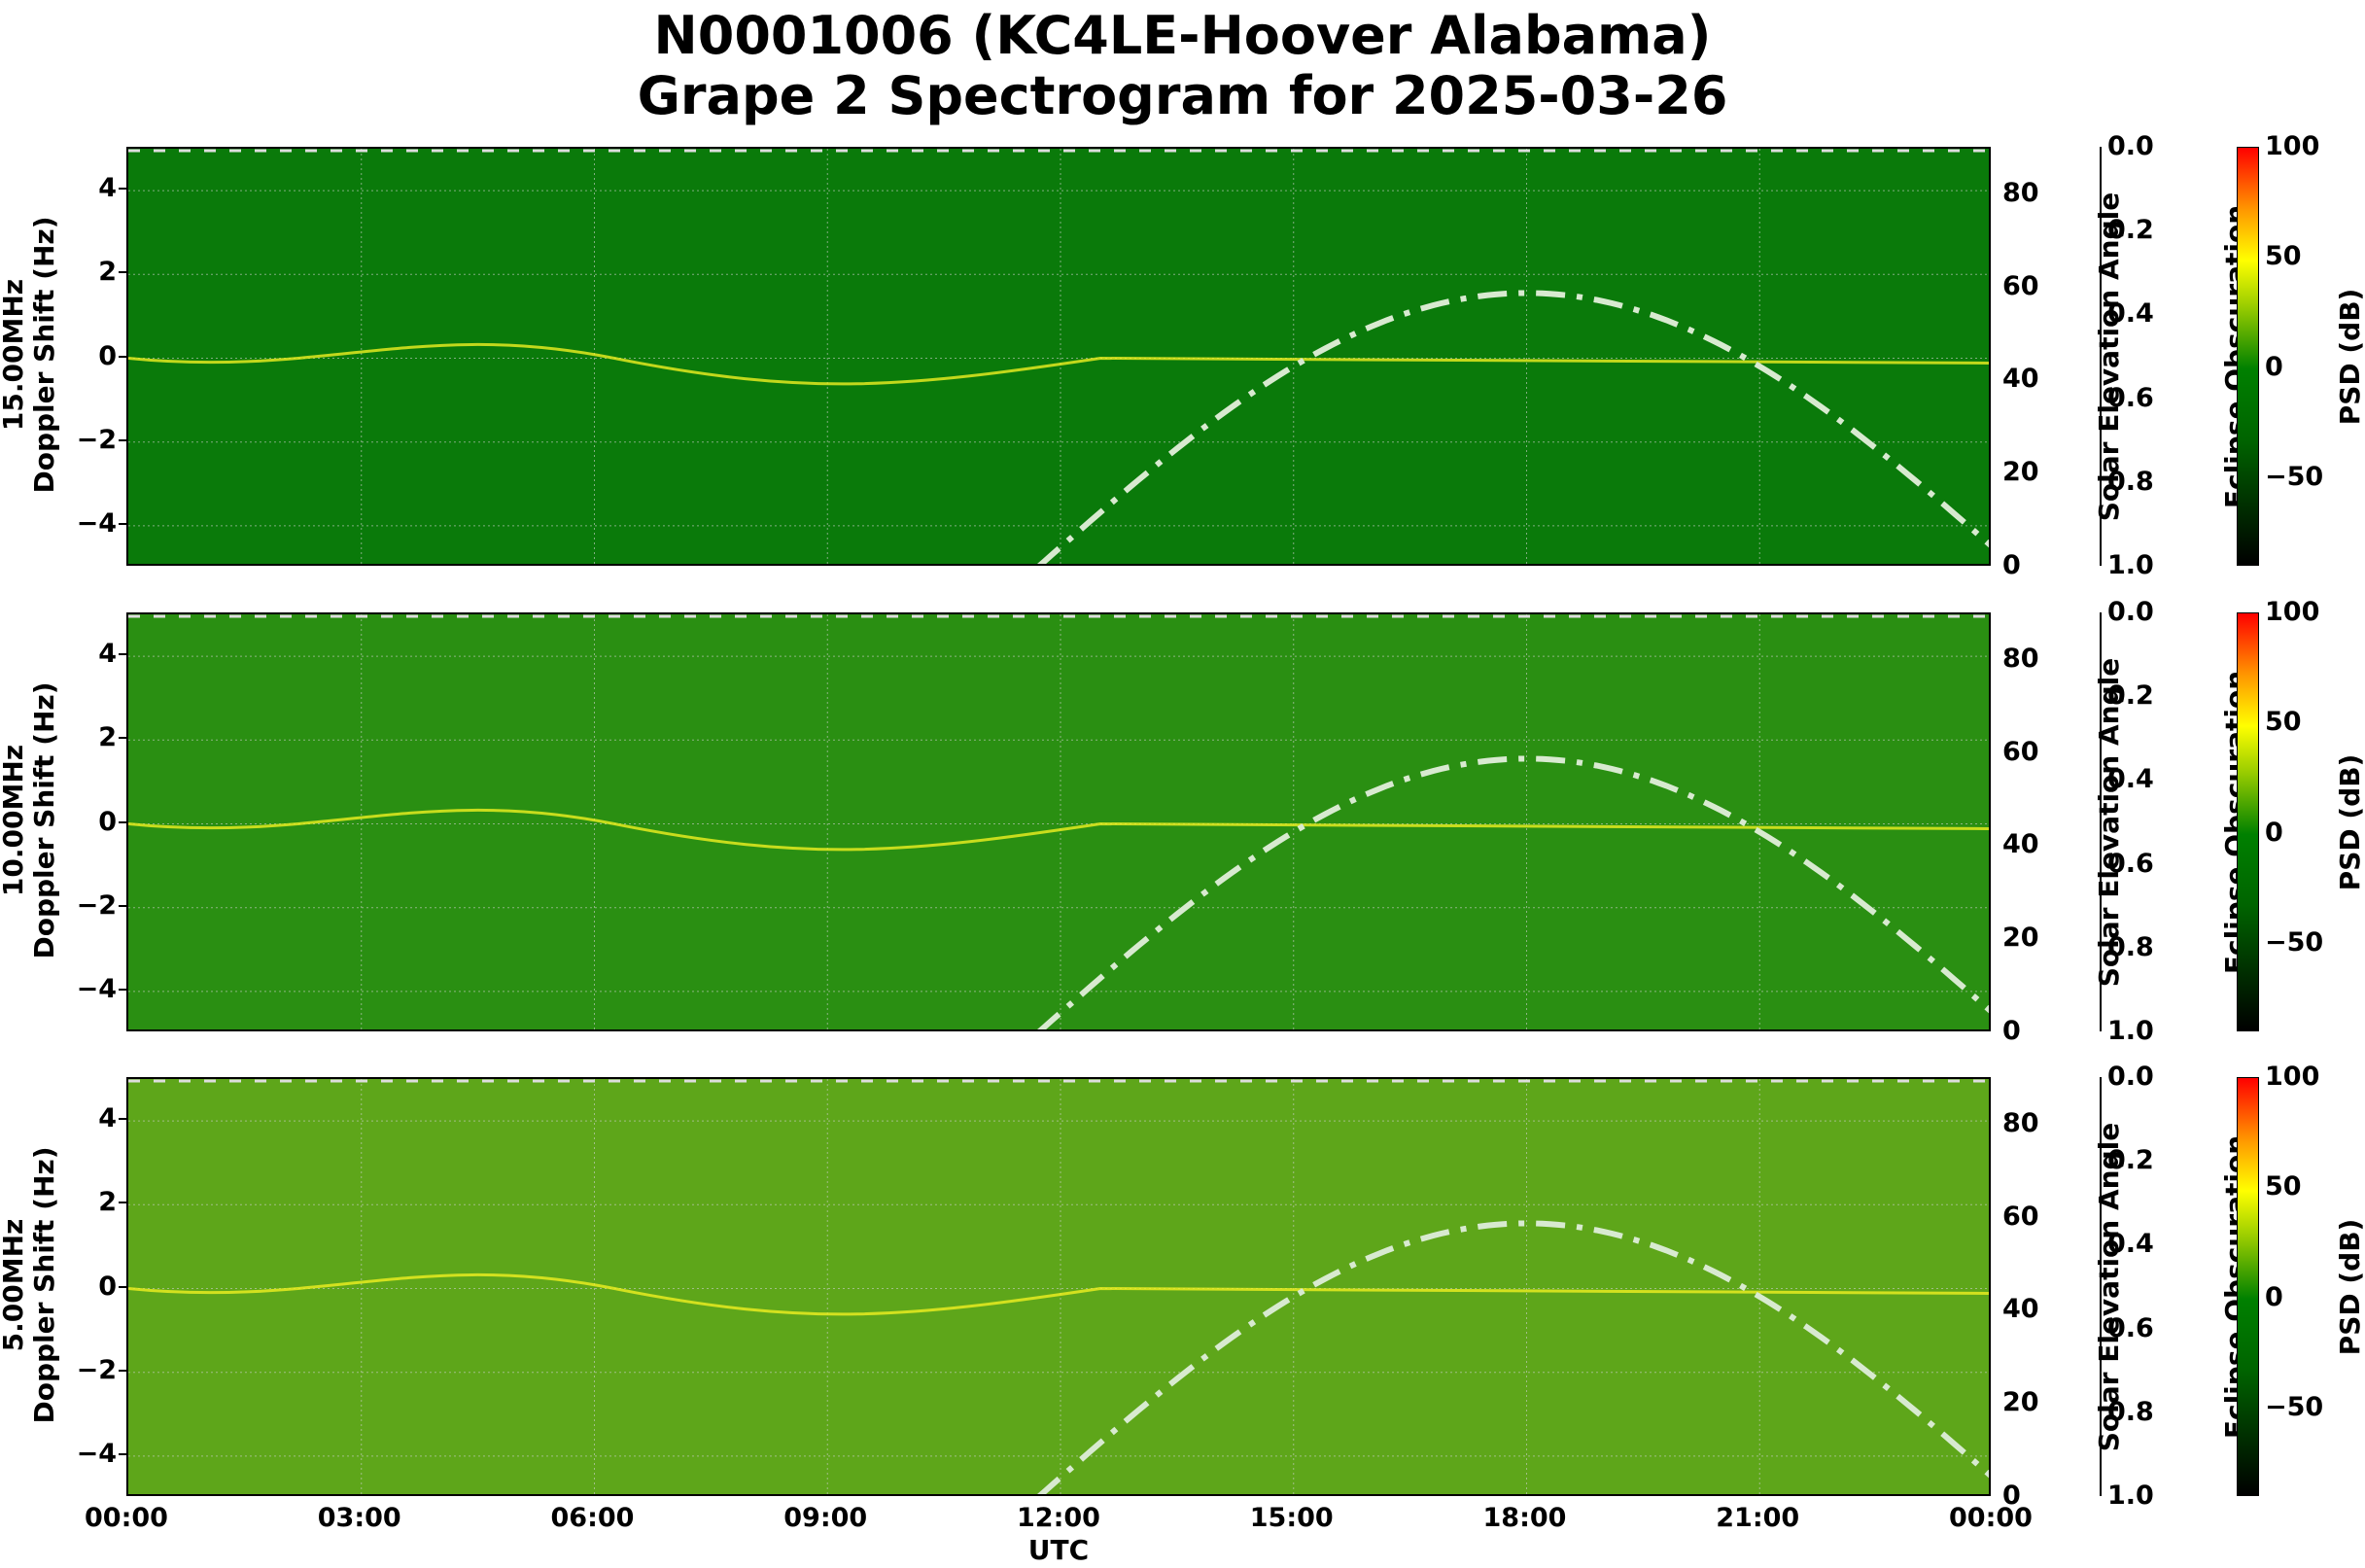  What do you see at coordinates (1058, 1518) in the screenshot?
I see `x-tick: 12:00` at bounding box center [1058, 1518].